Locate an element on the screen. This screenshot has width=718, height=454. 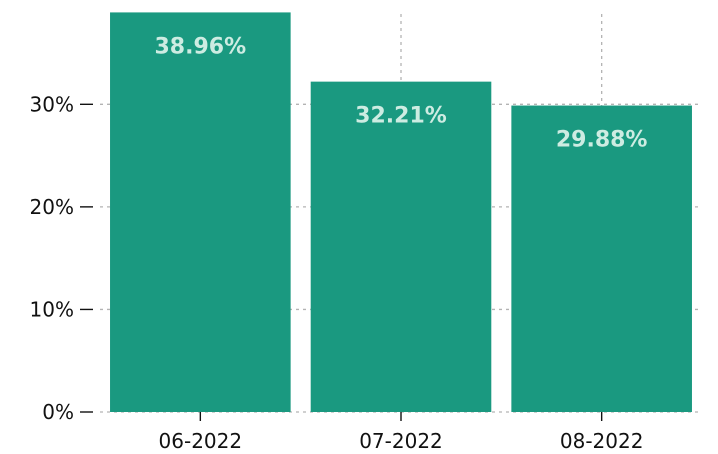
y-tick-label: 10% is located at coordinates (52, 309).